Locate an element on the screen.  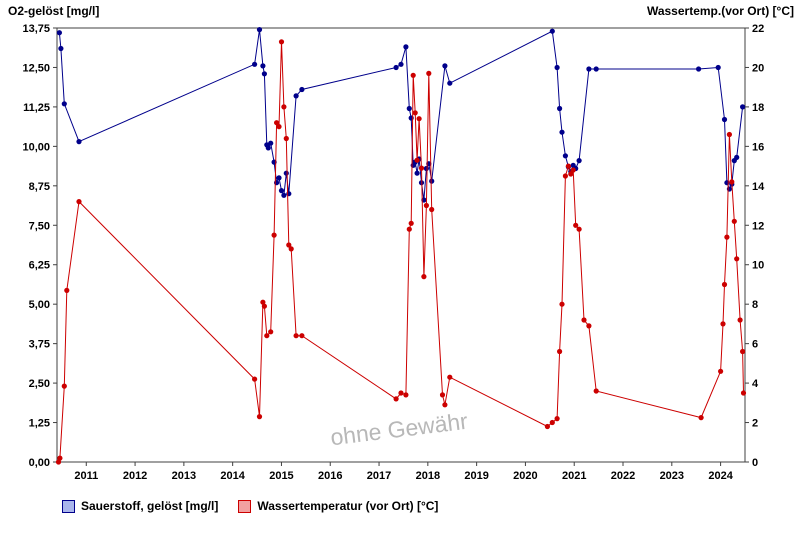
svg-text: 2014 is located at coordinates (232, 476).